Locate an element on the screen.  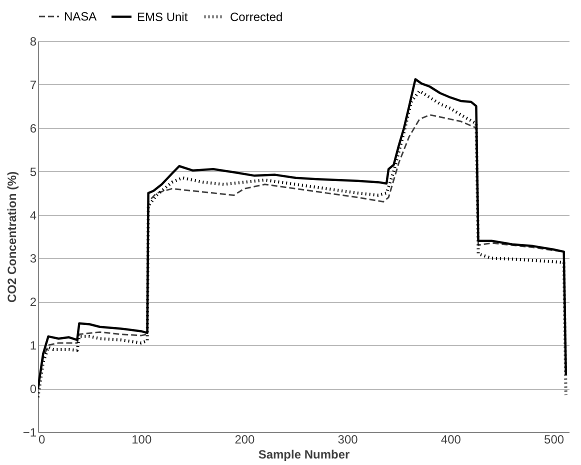
y-tick-label: 7 is located at coordinates (33, 85).